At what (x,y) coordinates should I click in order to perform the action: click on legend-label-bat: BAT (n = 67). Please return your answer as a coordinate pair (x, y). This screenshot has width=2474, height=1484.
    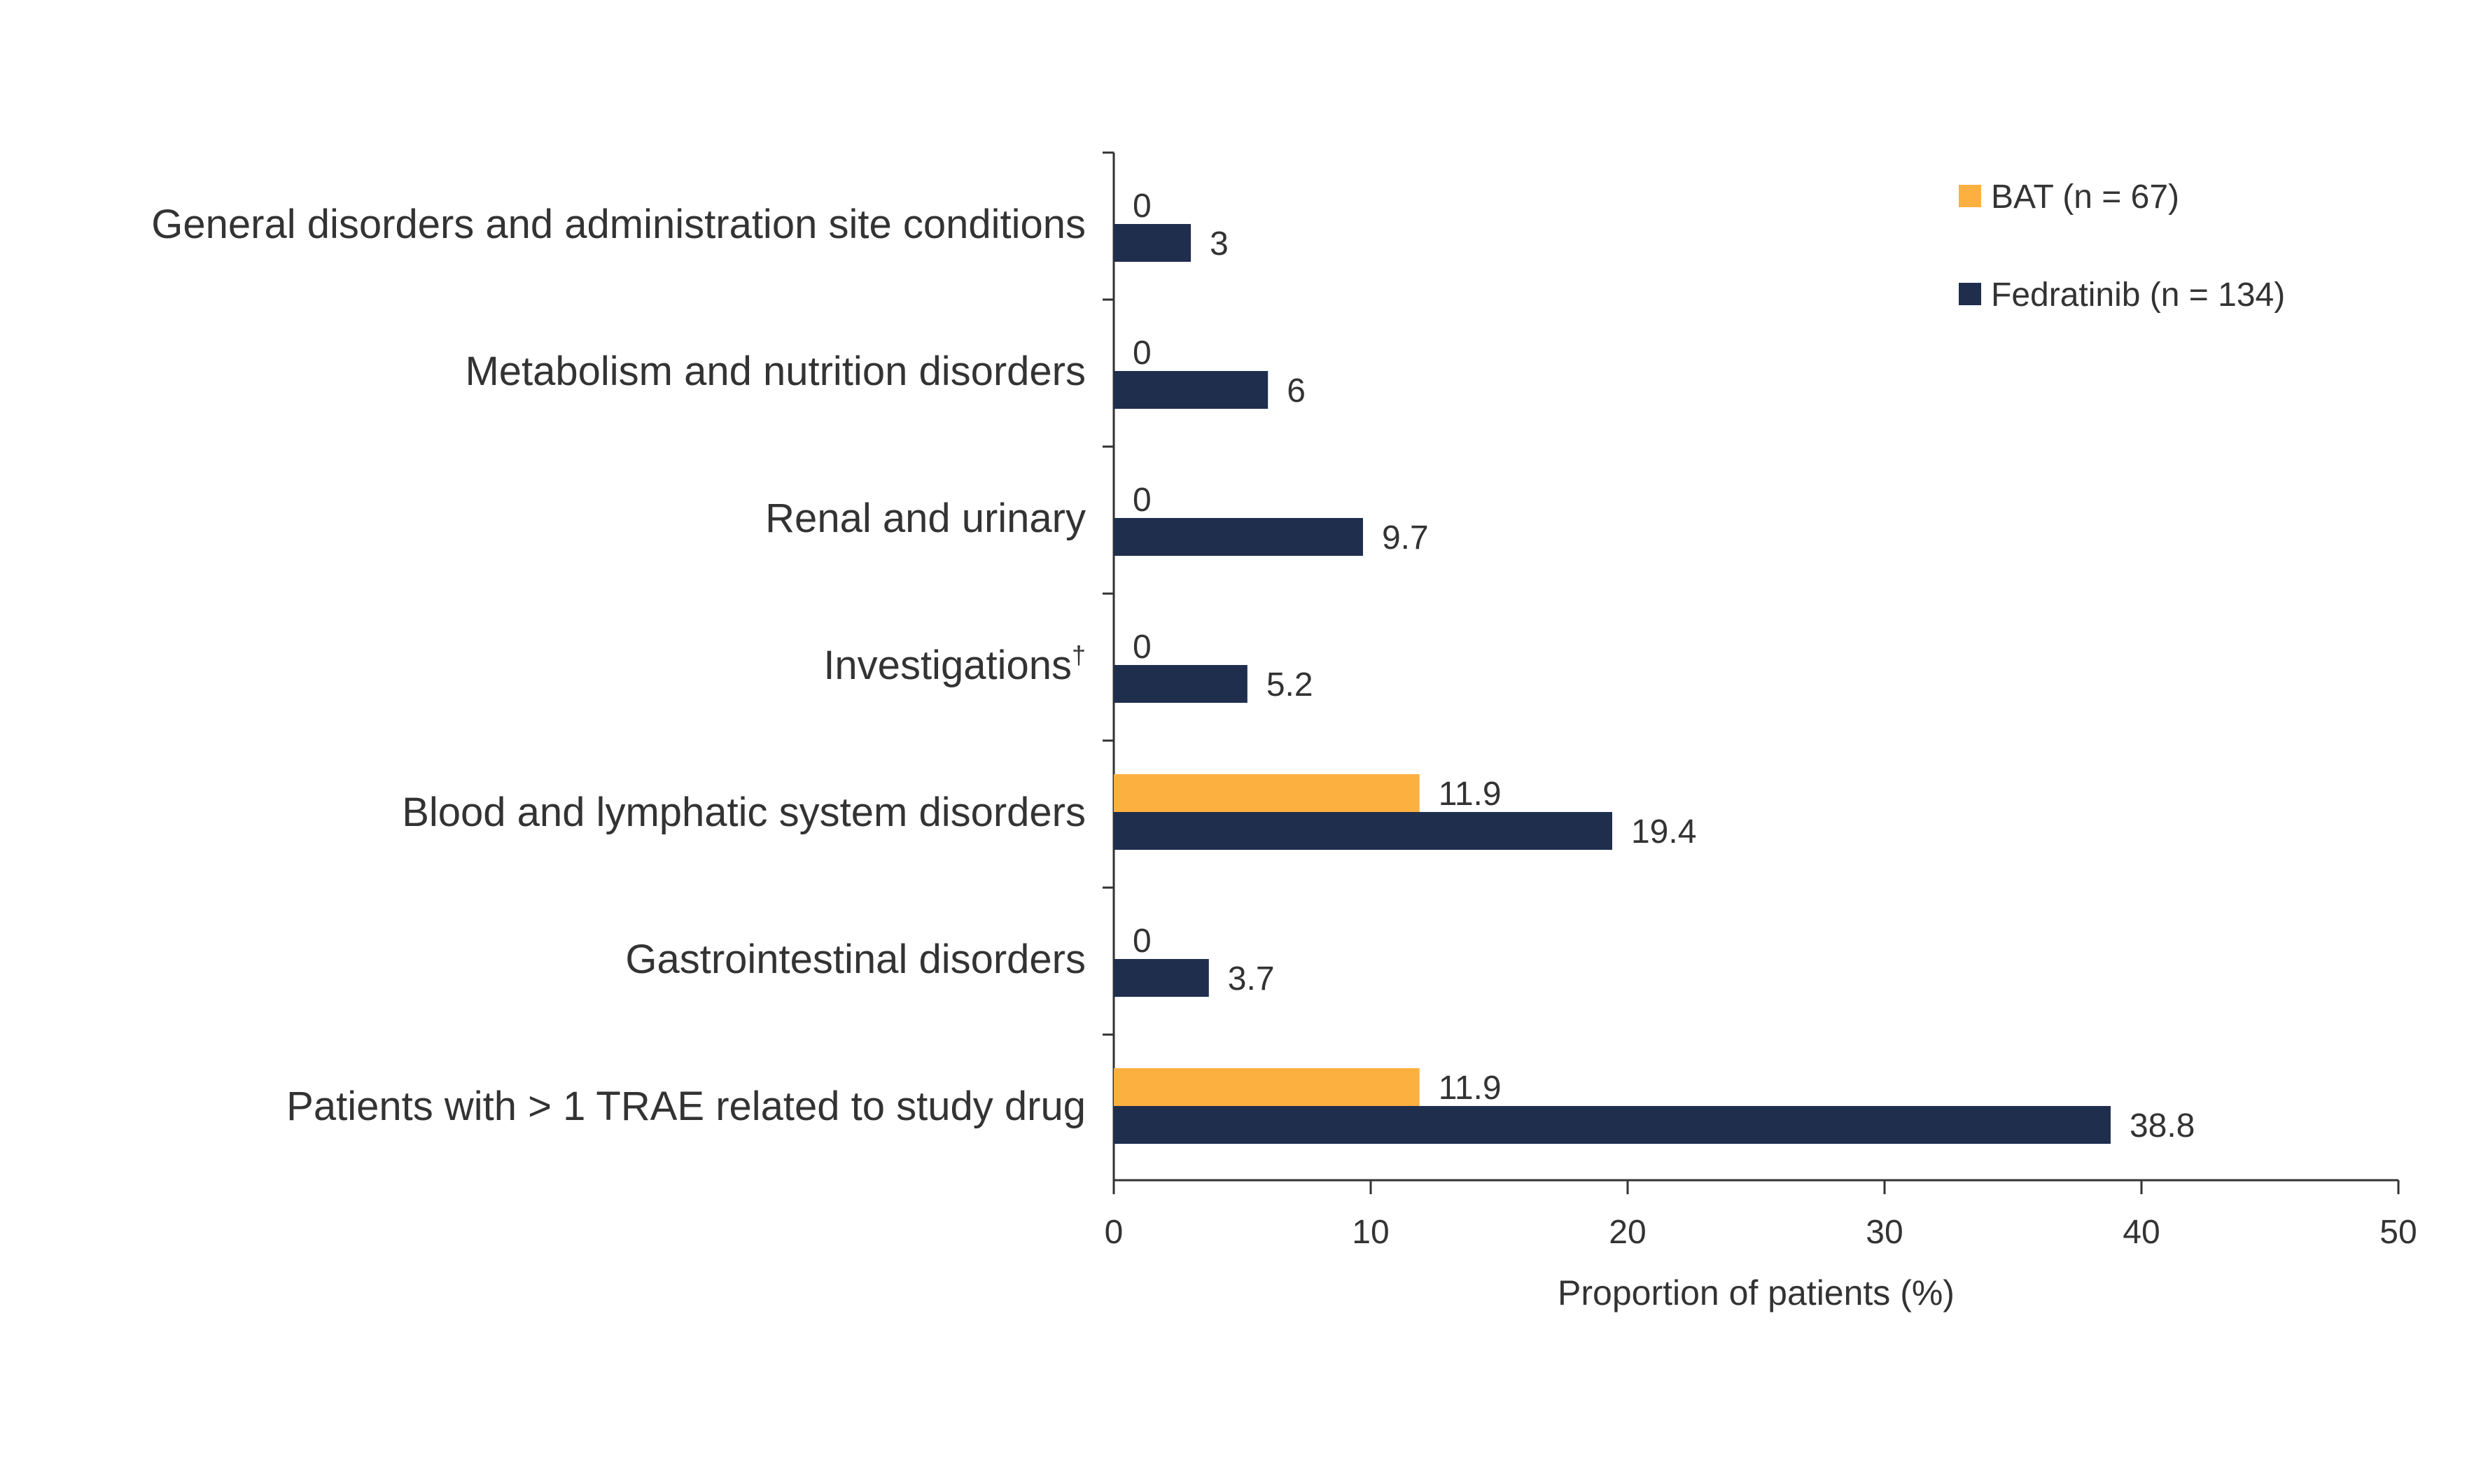
    Looking at the image, I should click on (2085, 197).